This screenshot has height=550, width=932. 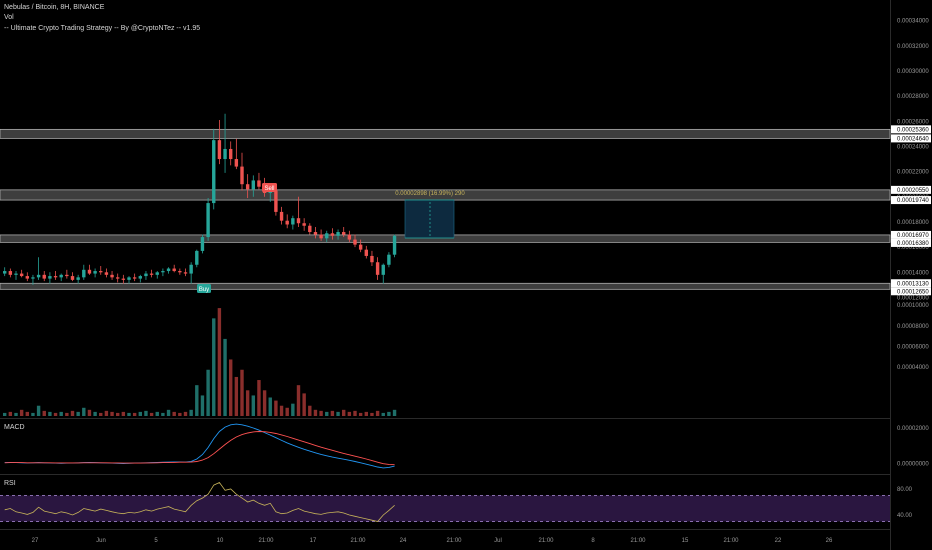 What do you see at coordinates (913, 22) in the screenshot?
I see `price-tick-label: 0.00034000` at bounding box center [913, 22].